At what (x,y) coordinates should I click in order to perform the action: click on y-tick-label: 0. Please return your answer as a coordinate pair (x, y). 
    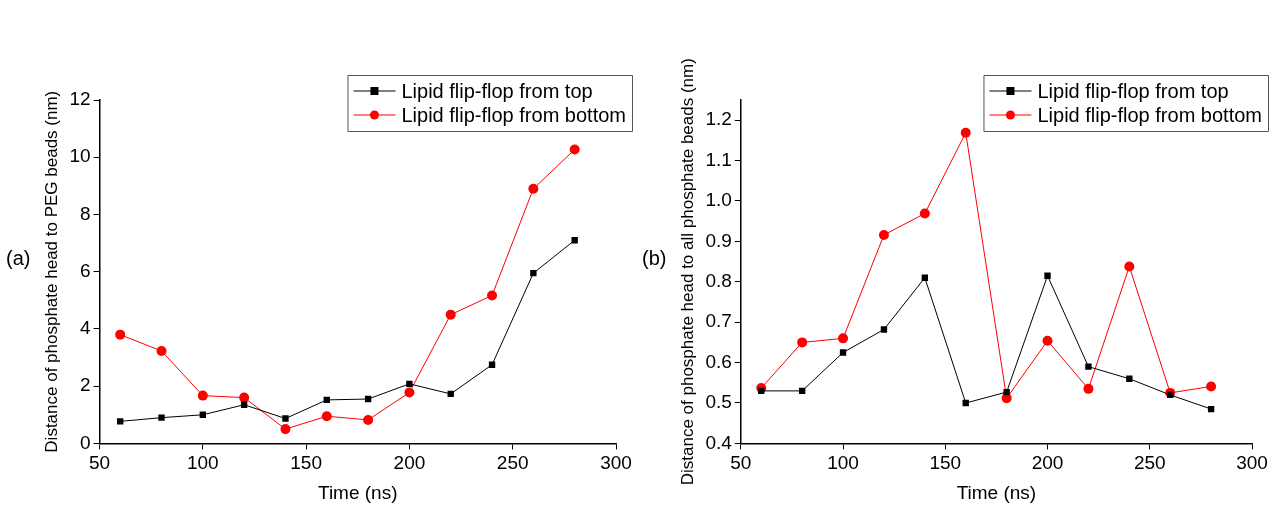
    Looking at the image, I should click on (85, 442).